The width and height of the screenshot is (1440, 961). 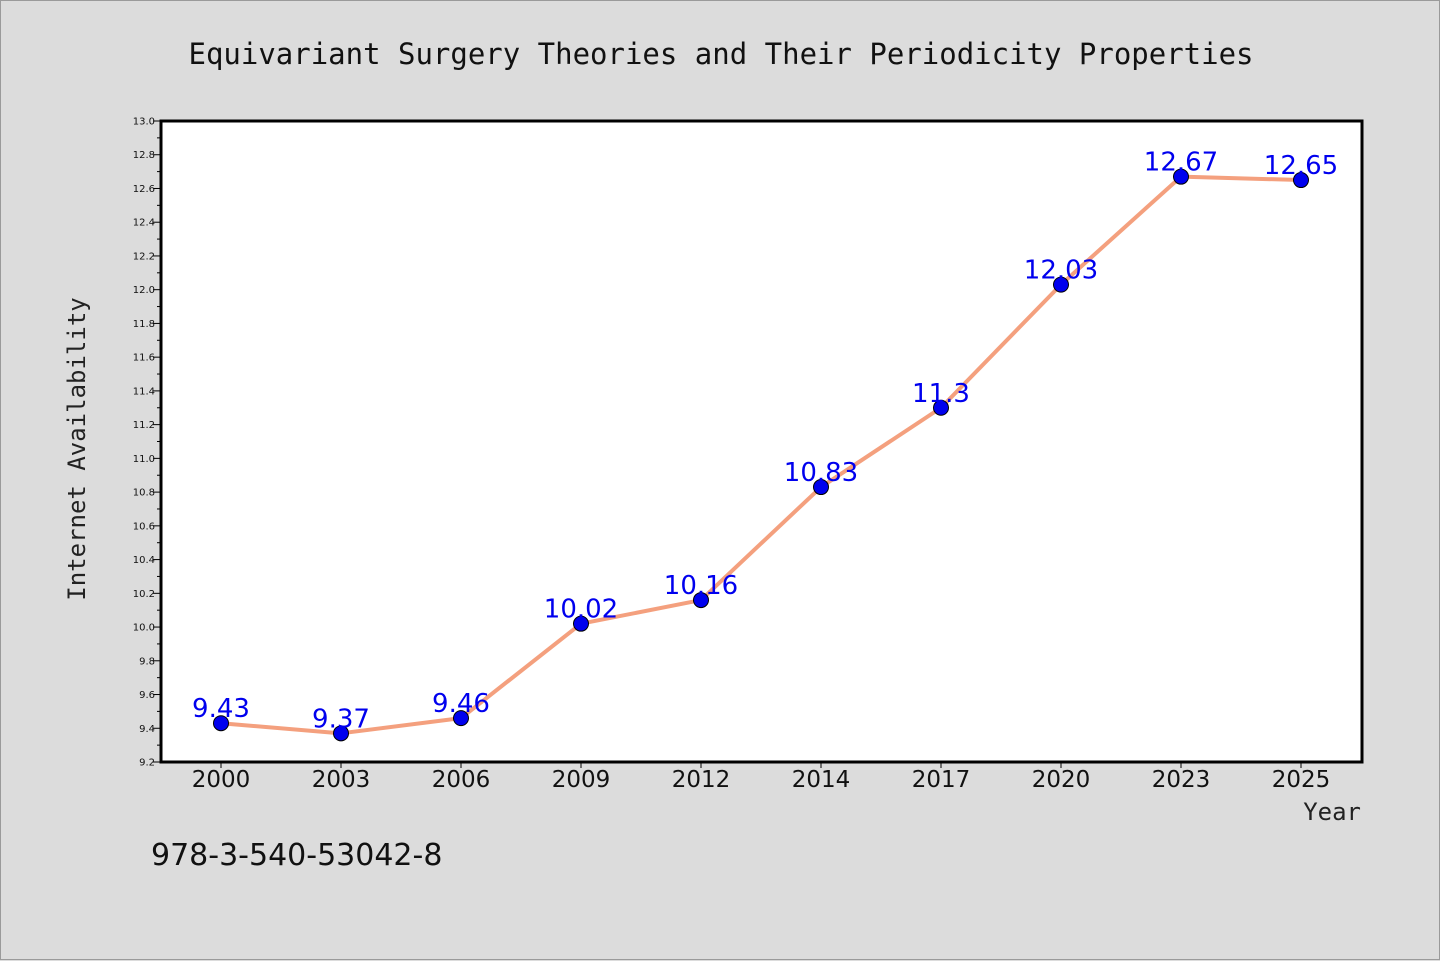 I want to click on y-tick-label: 9.8, so click(x=147, y=661).